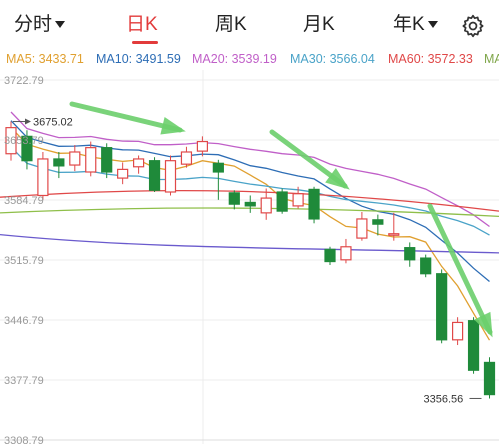 The height and width of the screenshot is (444, 499). I want to click on ma20-value: MA20: 3539.19, so click(234, 59).